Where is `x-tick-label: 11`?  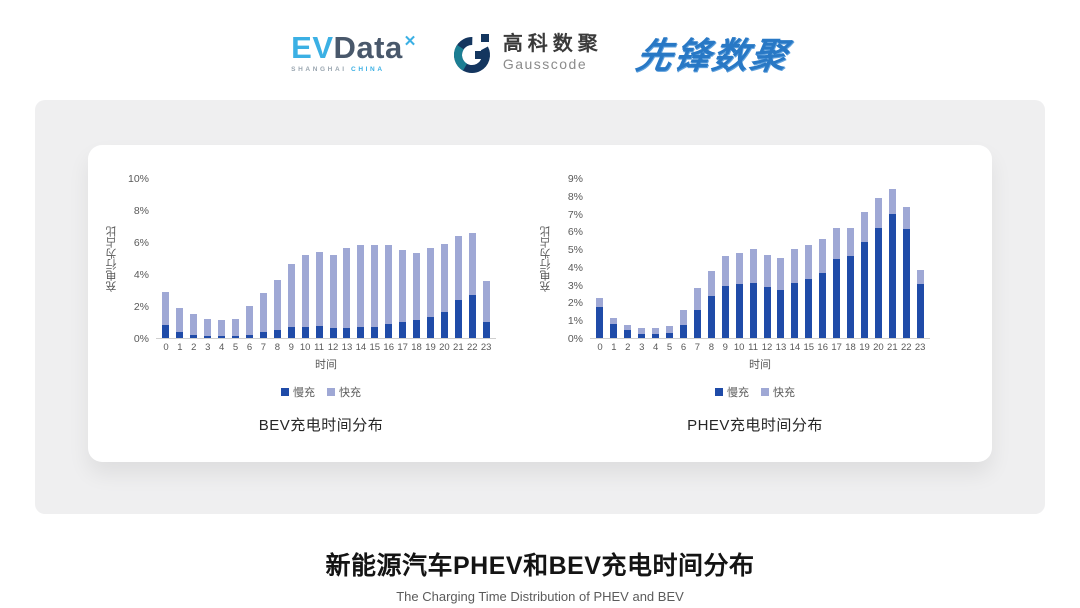
x-tick-label: 11 is located at coordinates (753, 347).